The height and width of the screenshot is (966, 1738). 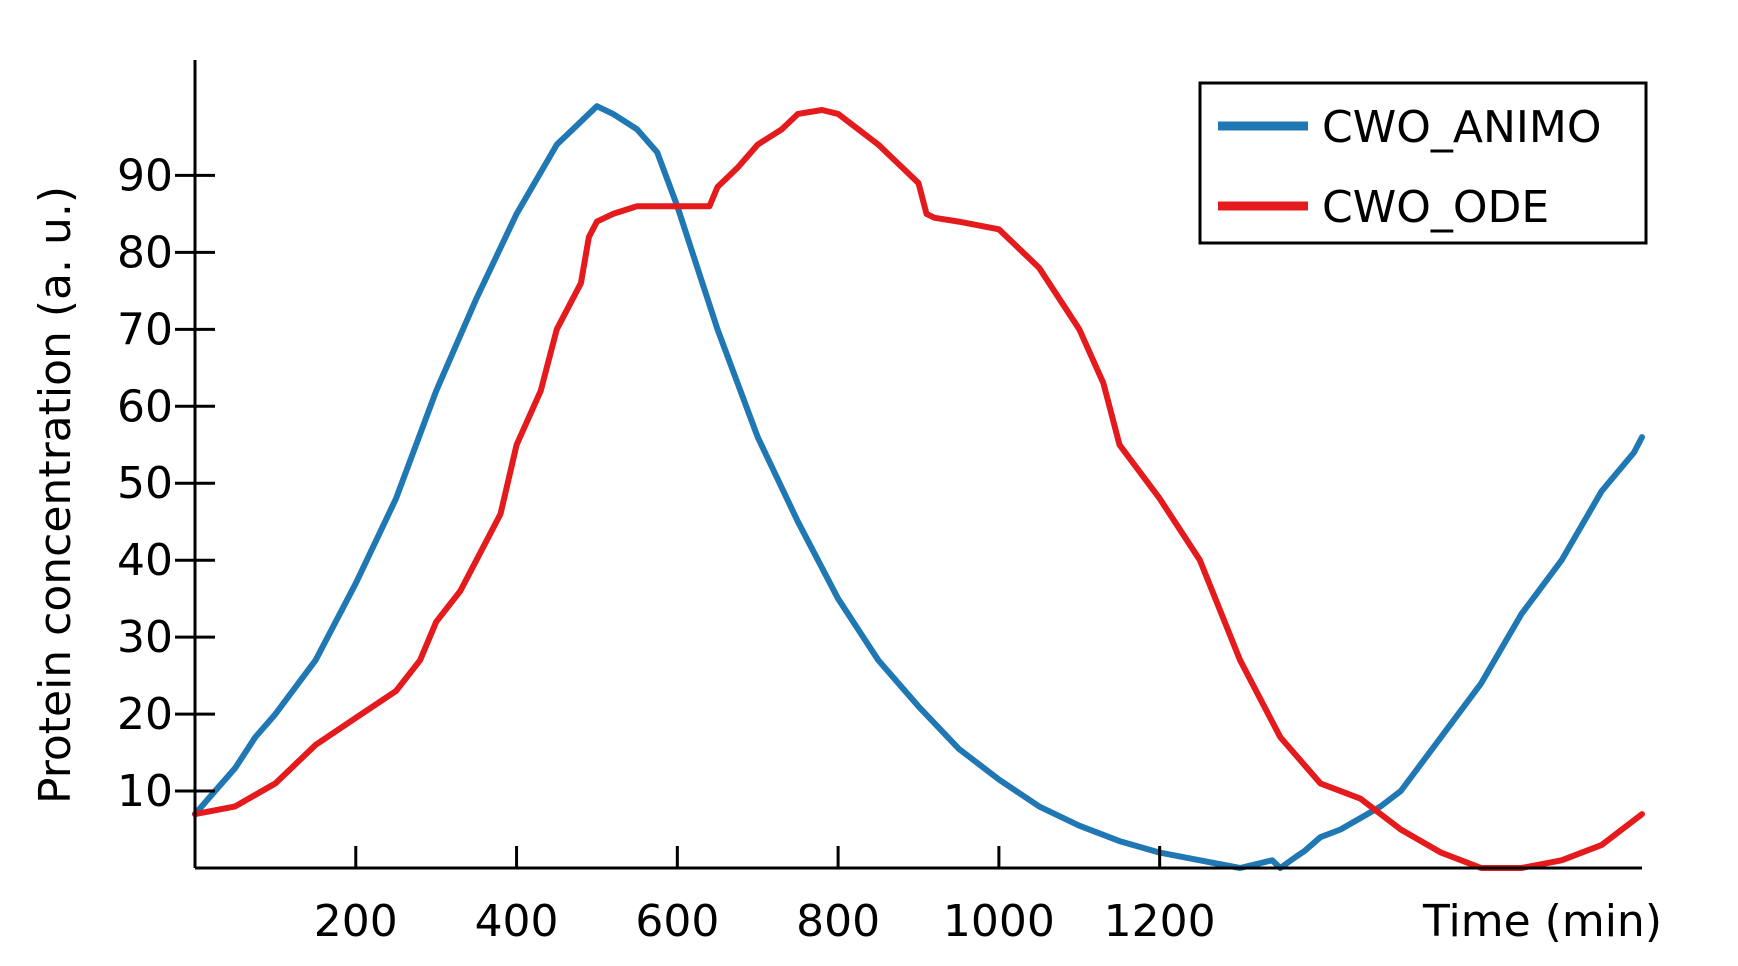 I want to click on y-tick-label: 80, so click(x=145, y=252).